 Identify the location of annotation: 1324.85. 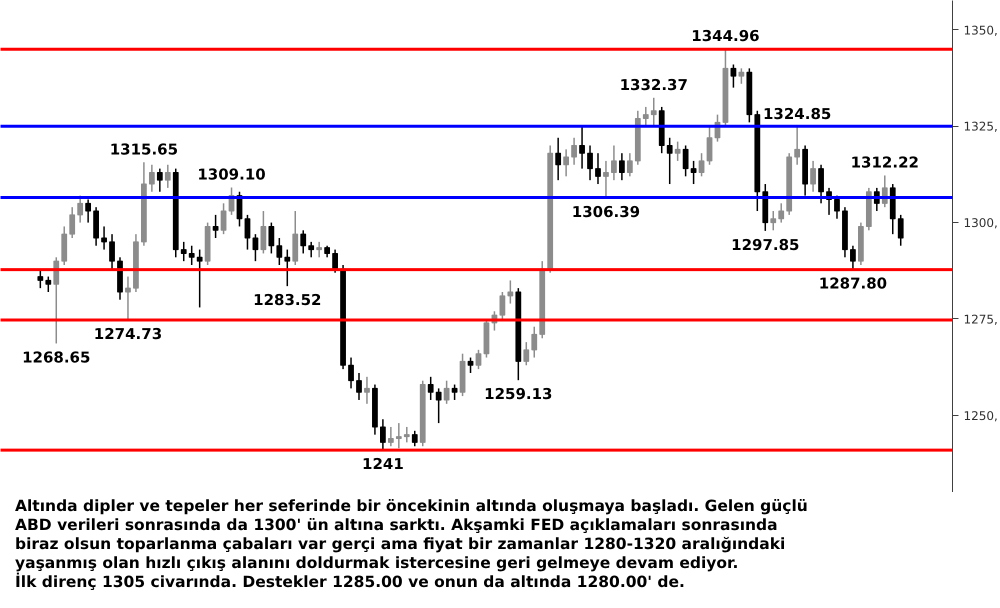
(797, 113).